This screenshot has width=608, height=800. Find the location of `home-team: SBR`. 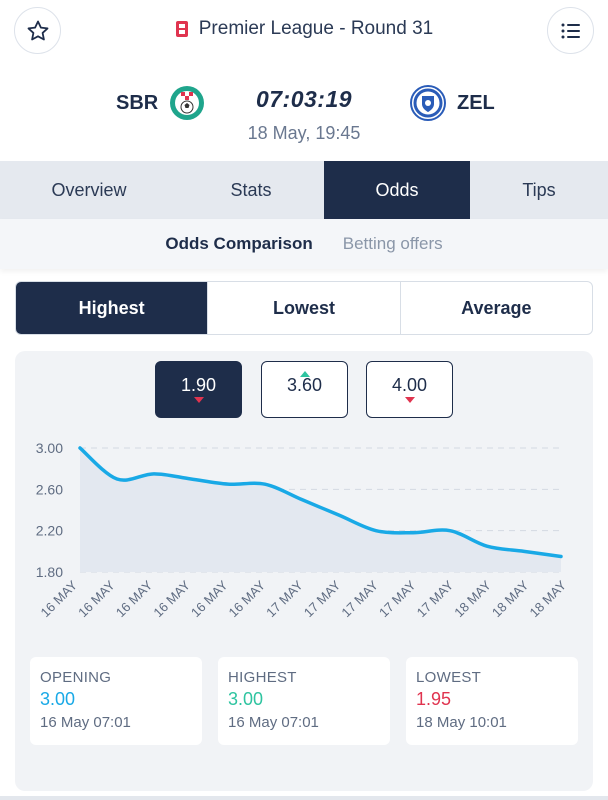

home-team: SBR is located at coordinates (161, 103).